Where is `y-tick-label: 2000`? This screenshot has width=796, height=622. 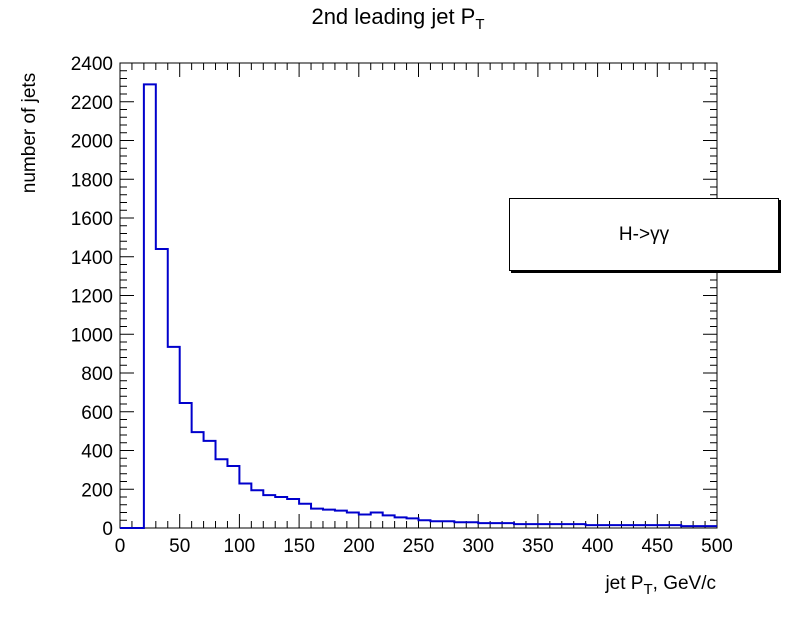
y-tick-label: 2000 is located at coordinates (92, 142).